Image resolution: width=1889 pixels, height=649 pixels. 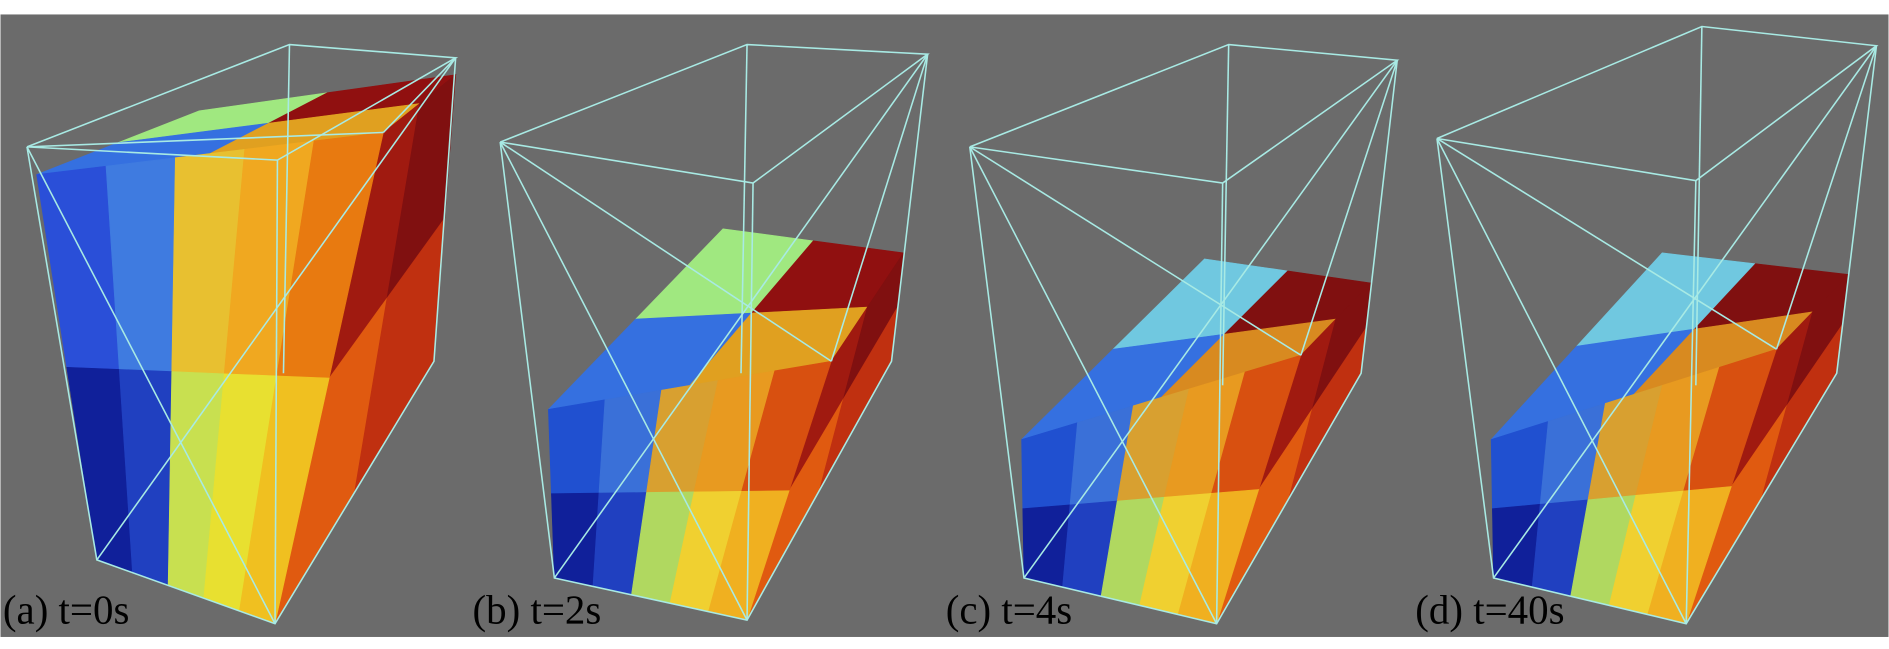 I want to click on panel-label: (d) t=40s, so click(x=1489, y=610).